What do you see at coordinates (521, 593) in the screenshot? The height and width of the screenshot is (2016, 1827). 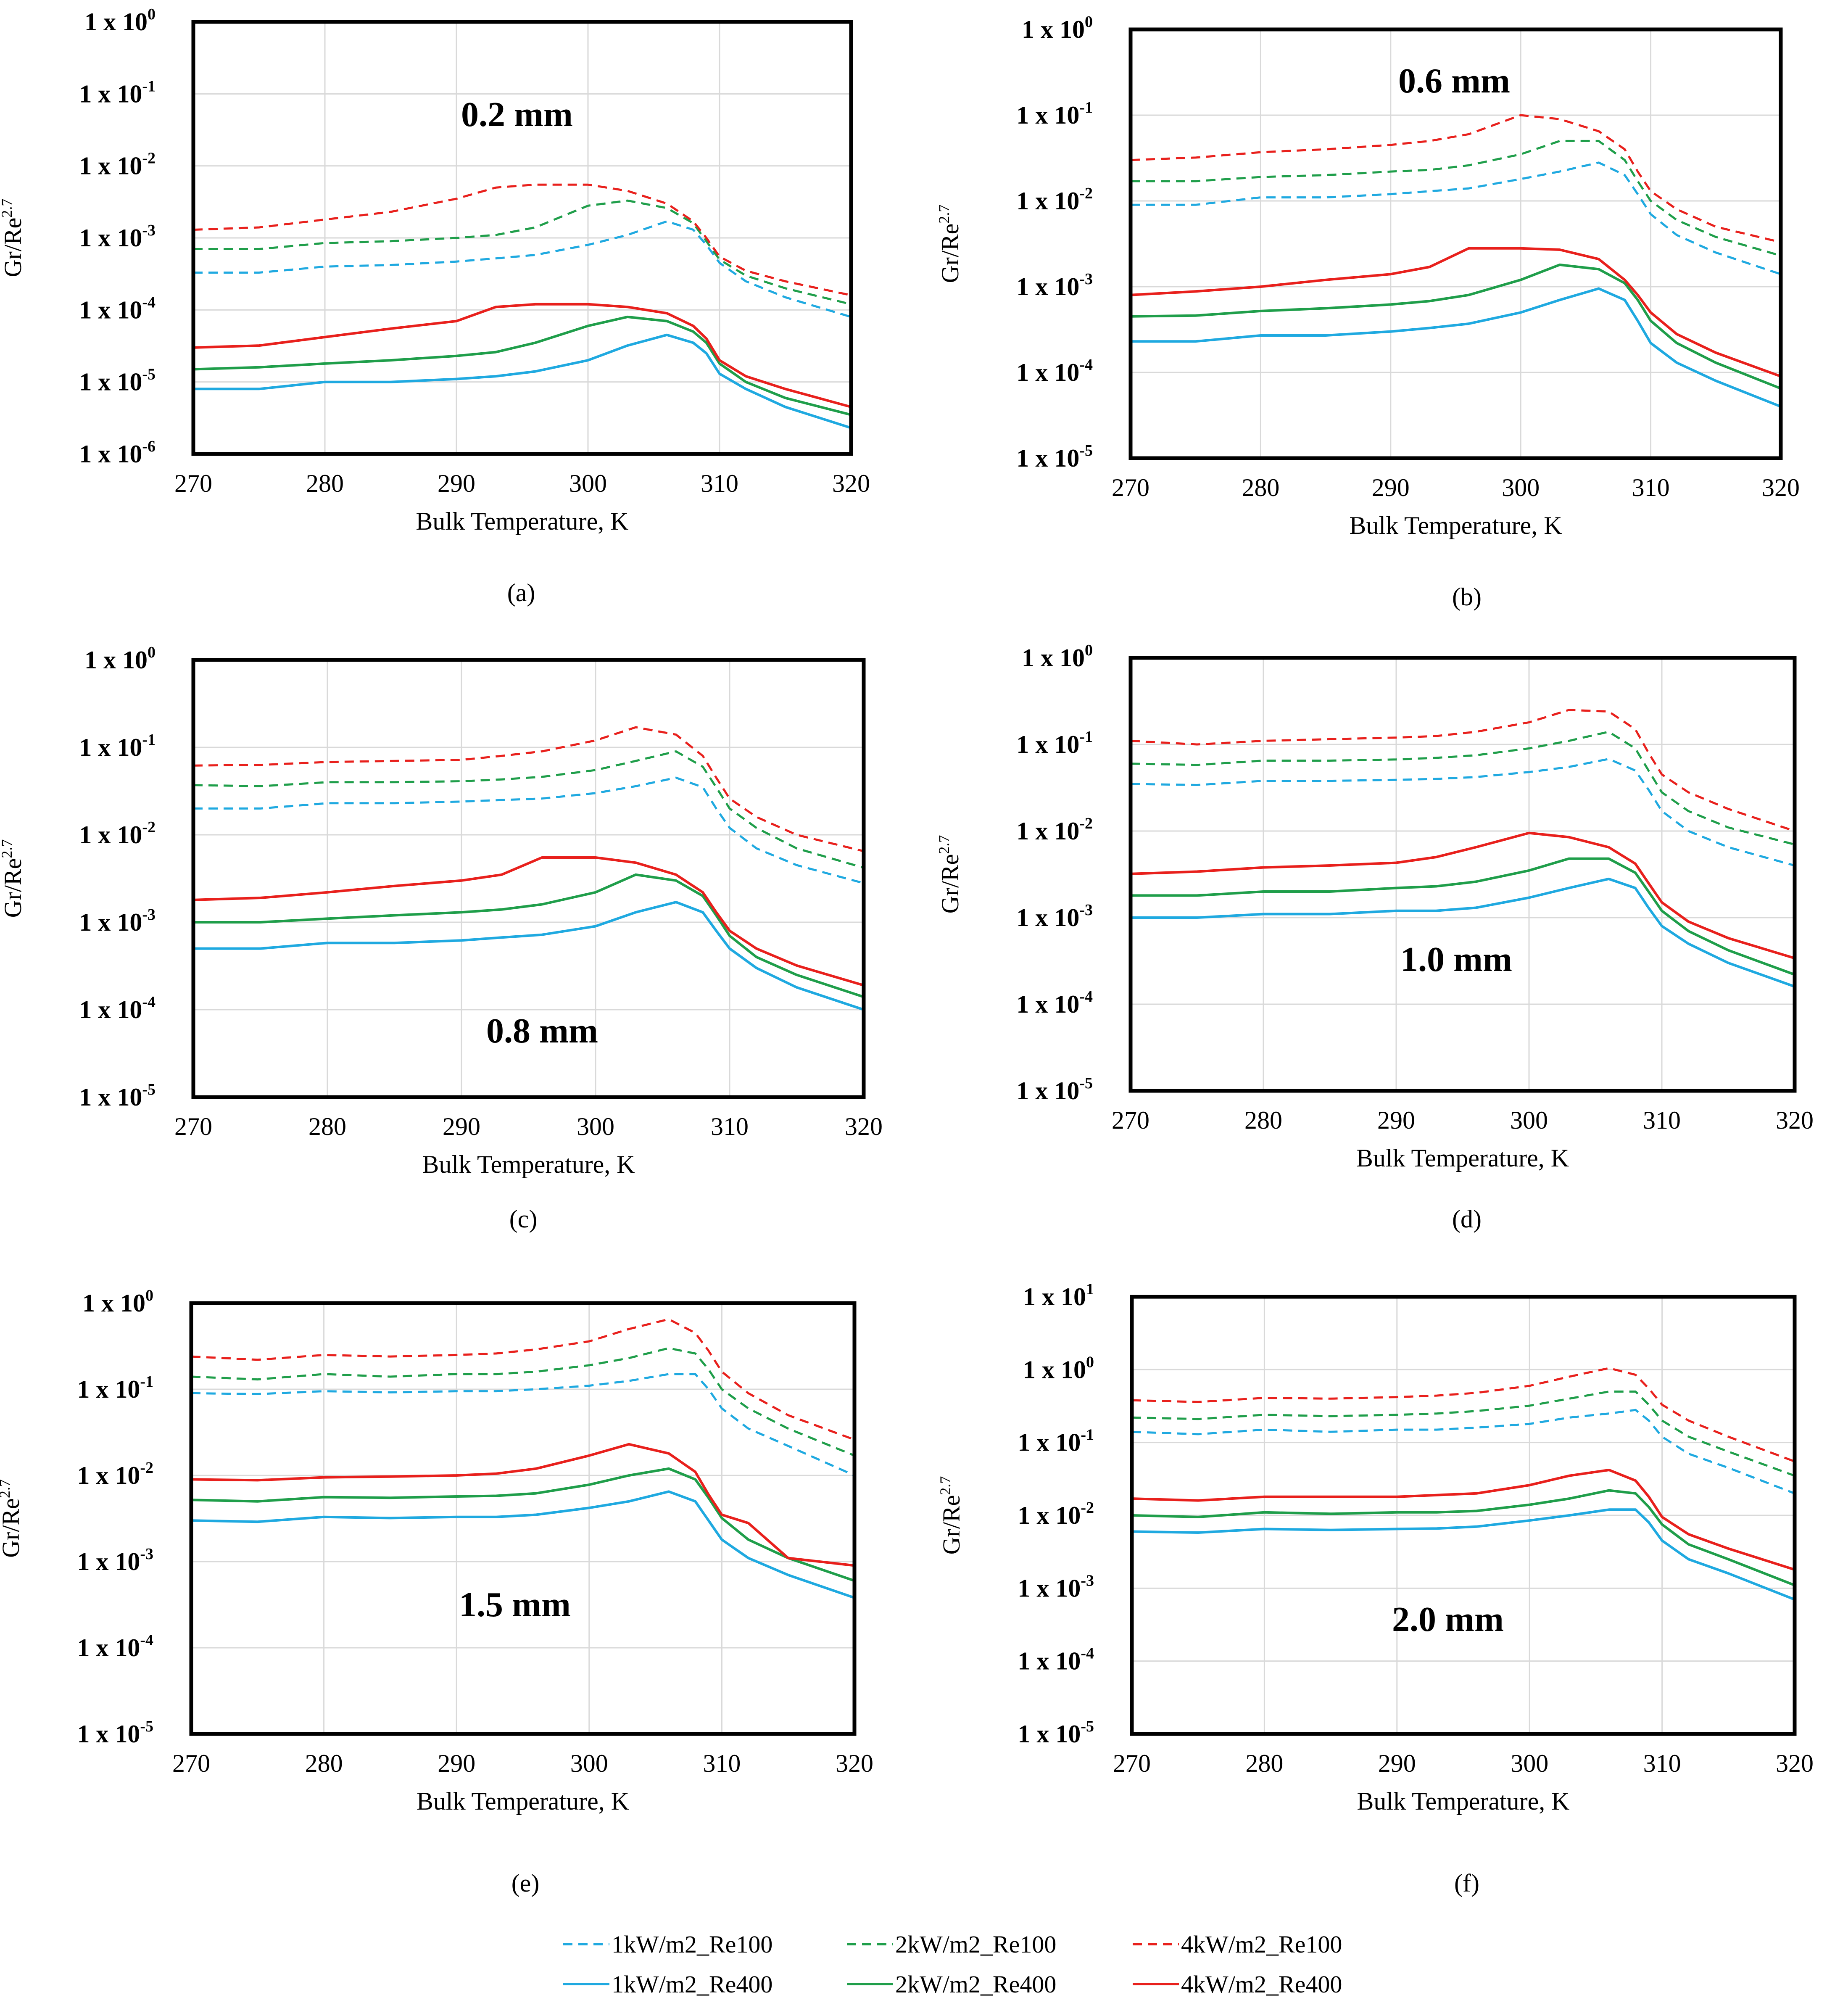 I see `panel-label: (a)` at bounding box center [521, 593].